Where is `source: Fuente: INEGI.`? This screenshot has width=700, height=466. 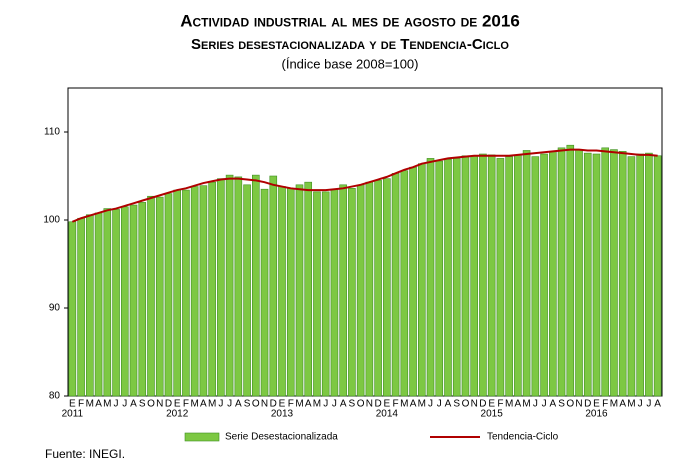 source: Fuente: INEGI. is located at coordinates (85, 454).